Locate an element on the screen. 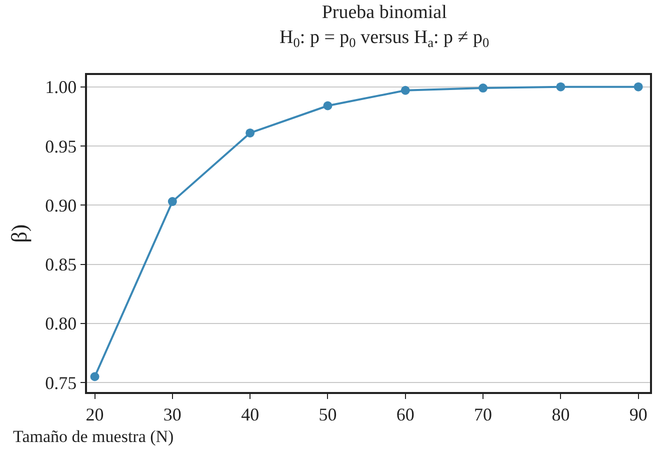 The image size is (657, 456). chart-title: Prueba binomial is located at coordinates (384, 13).